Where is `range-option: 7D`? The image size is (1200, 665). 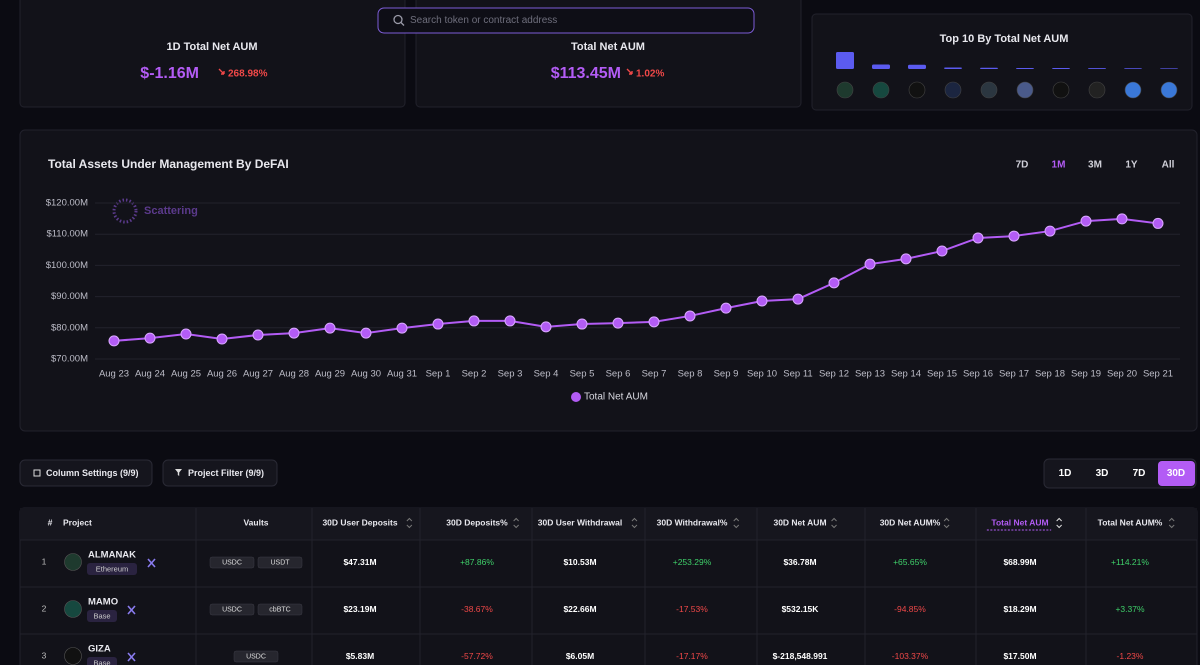 range-option: 7D is located at coordinates (1022, 165).